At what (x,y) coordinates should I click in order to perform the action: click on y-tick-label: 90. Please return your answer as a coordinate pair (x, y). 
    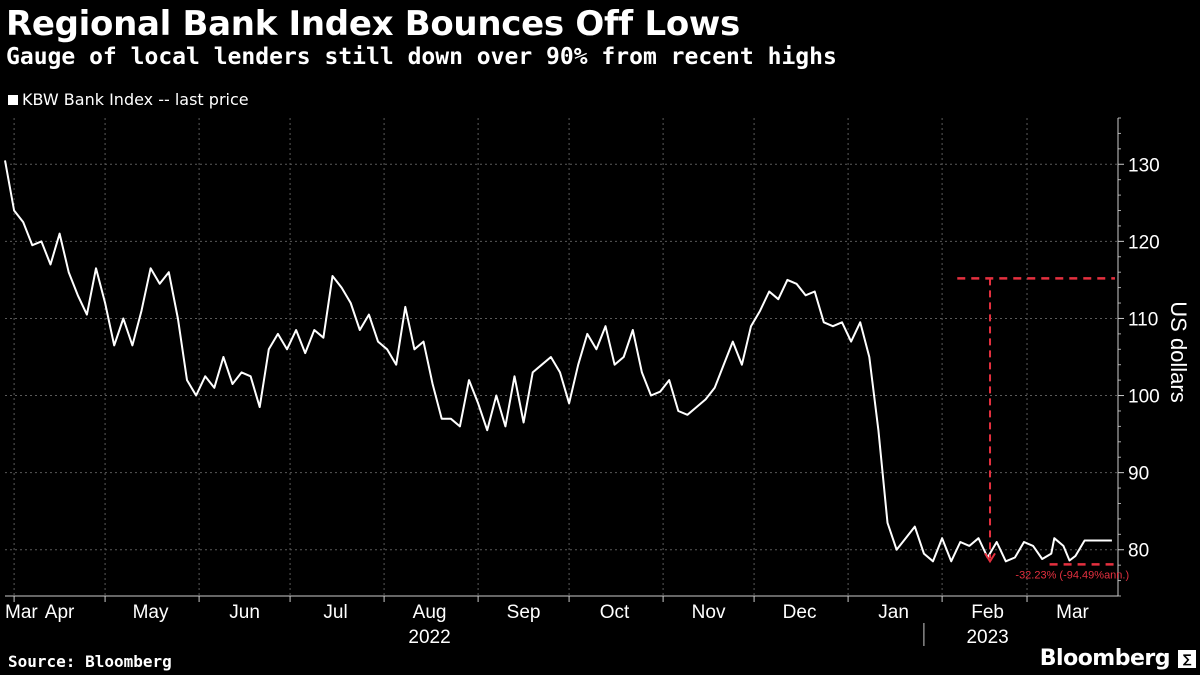
    Looking at the image, I should click on (1138, 474).